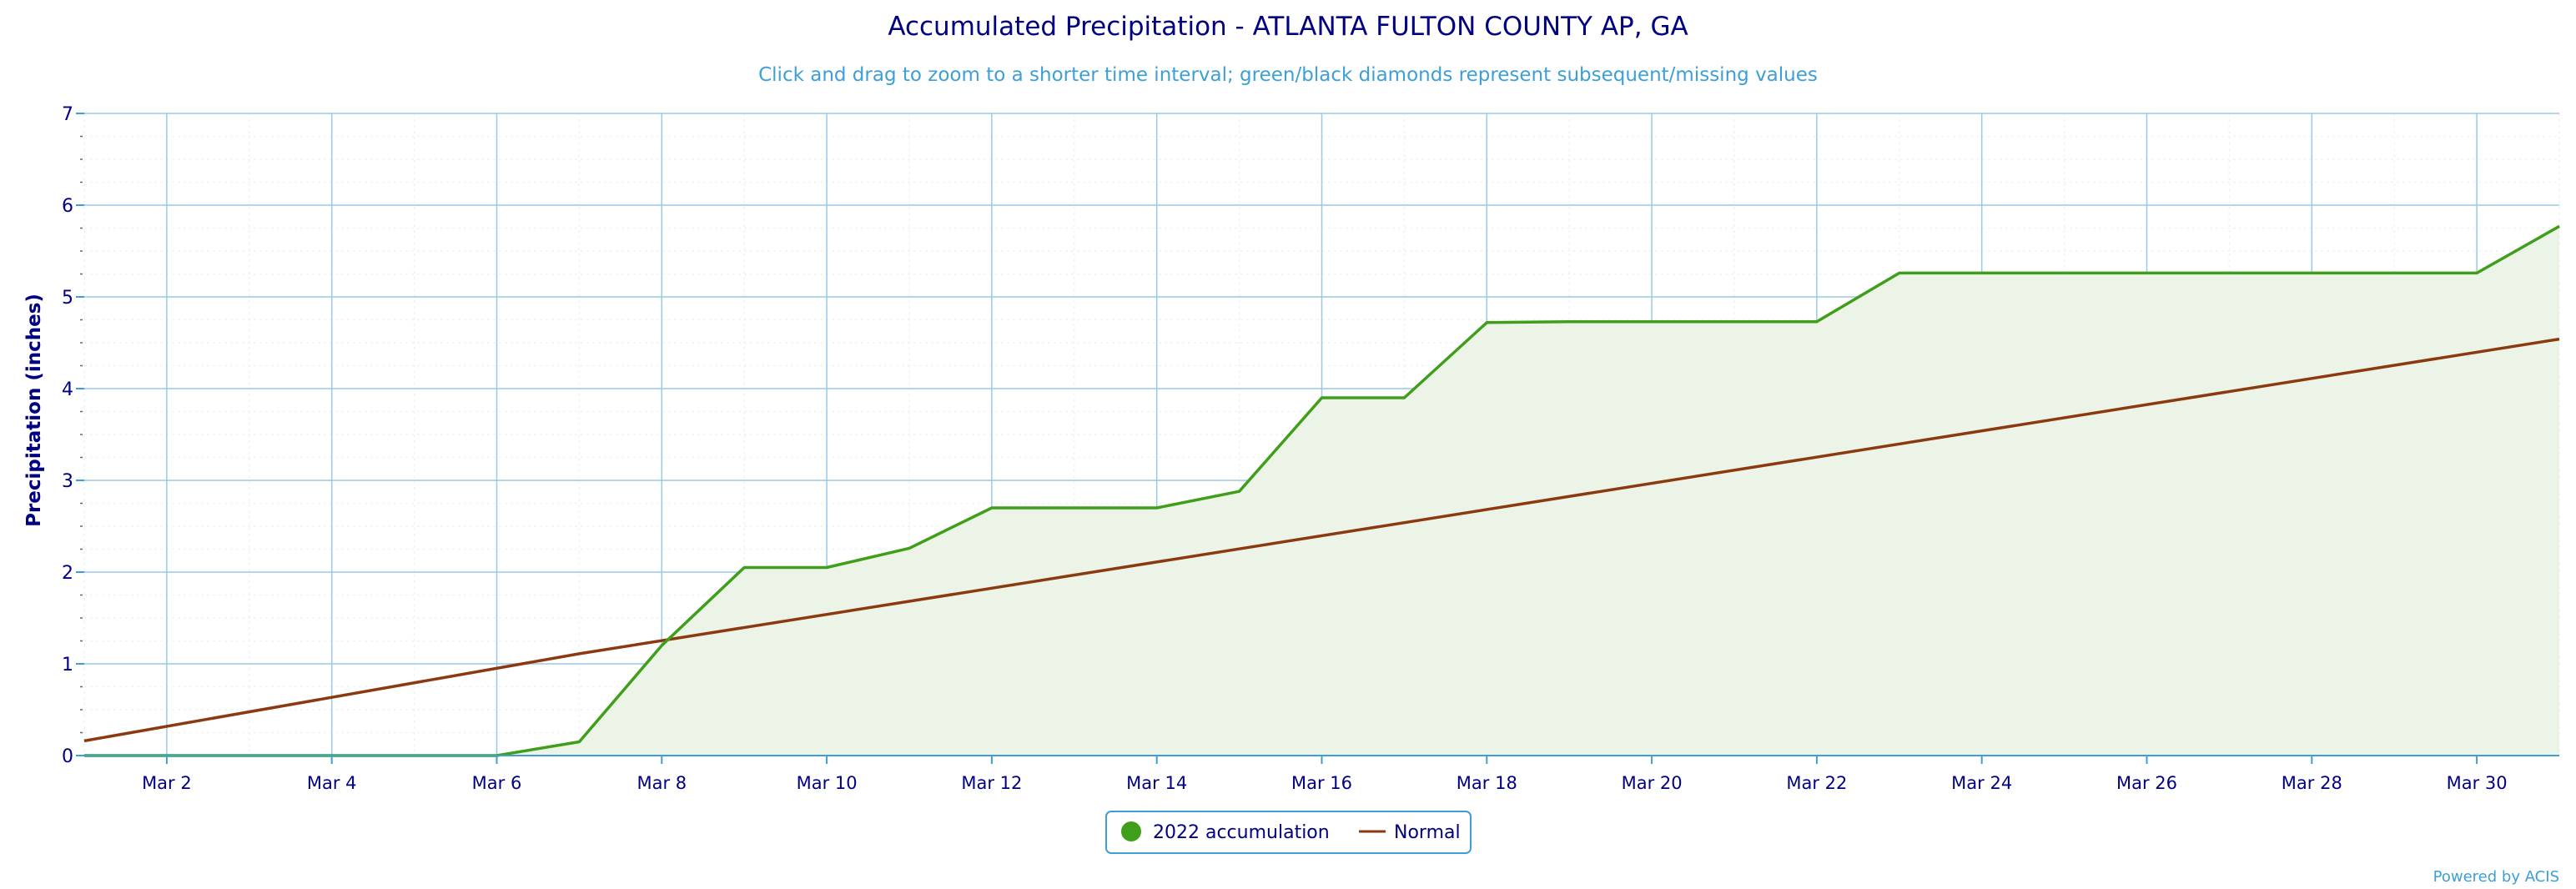 The image size is (2576, 889). I want to click on y-tick-label: 1, so click(67, 665).